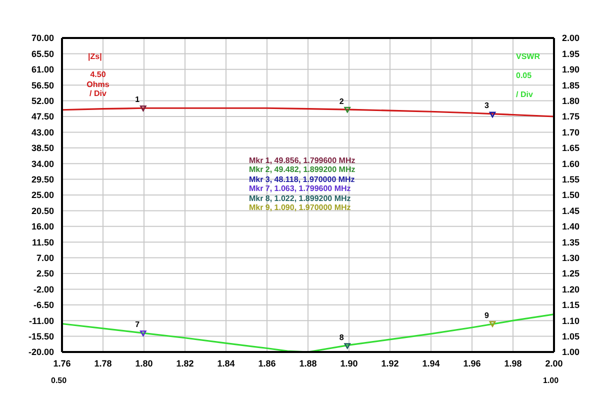 Image resolution: width=616 pixels, height=415 pixels. I want to click on y2-tick-label: 1.95, so click(571, 53).